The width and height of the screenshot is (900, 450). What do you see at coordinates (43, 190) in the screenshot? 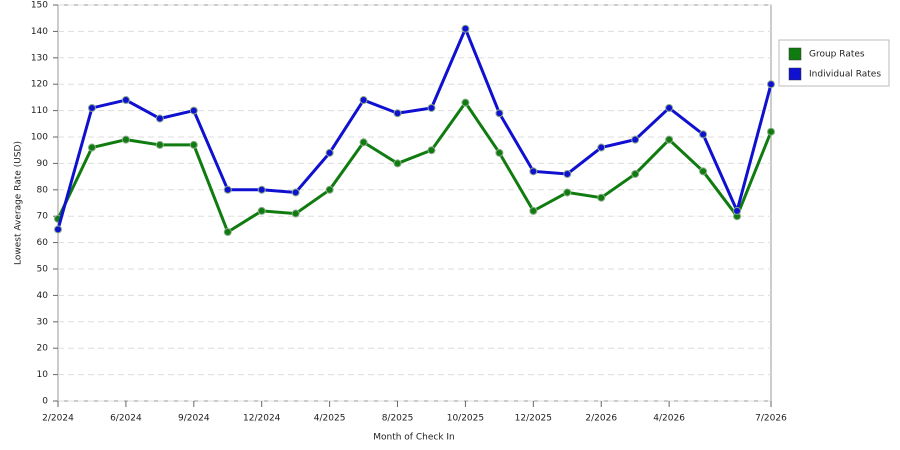
I see `y-tick-label: 80` at bounding box center [43, 190].